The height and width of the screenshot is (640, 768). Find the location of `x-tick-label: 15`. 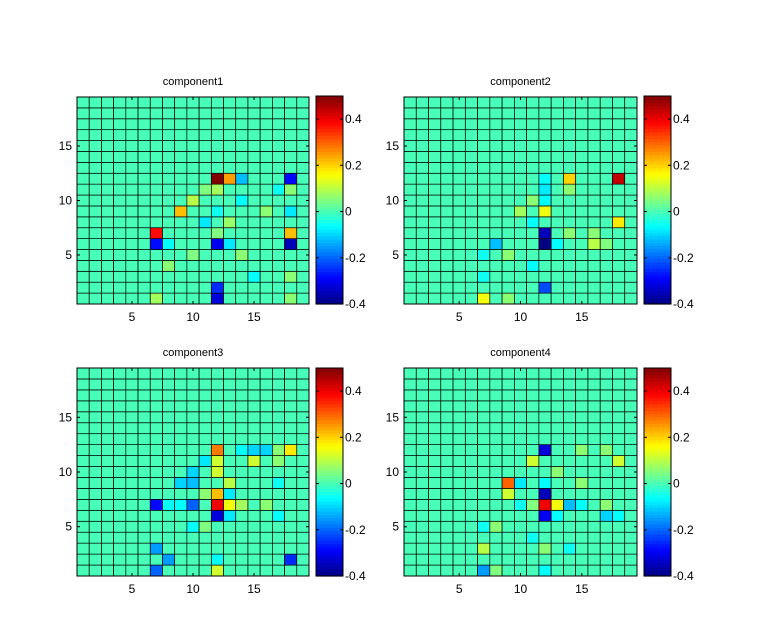

x-tick-label: 15 is located at coordinates (254, 589).